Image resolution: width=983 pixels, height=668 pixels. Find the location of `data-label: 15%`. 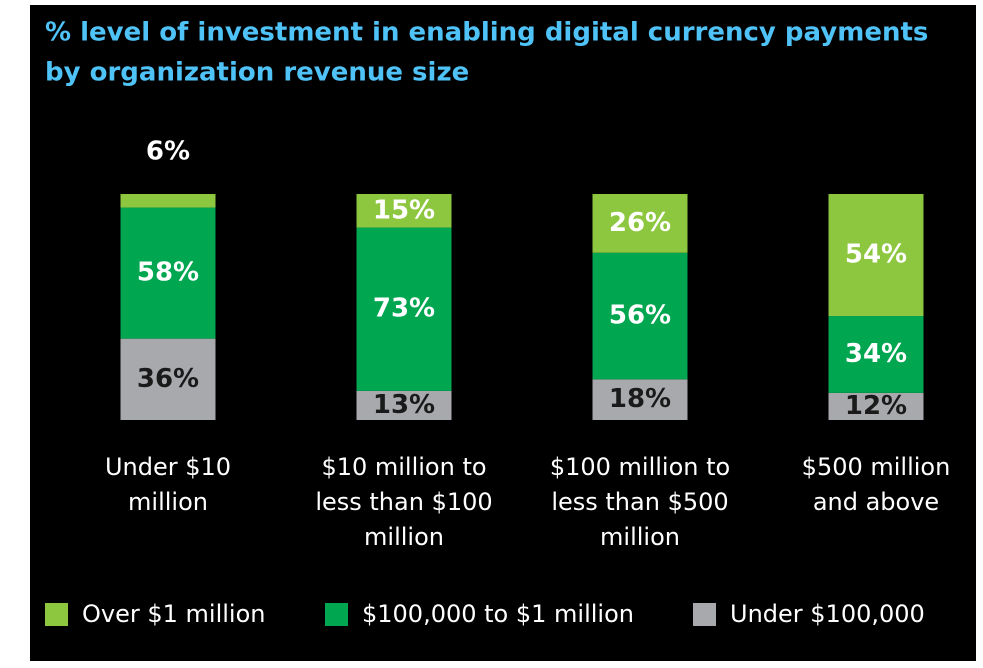

data-label: 15% is located at coordinates (404, 210).